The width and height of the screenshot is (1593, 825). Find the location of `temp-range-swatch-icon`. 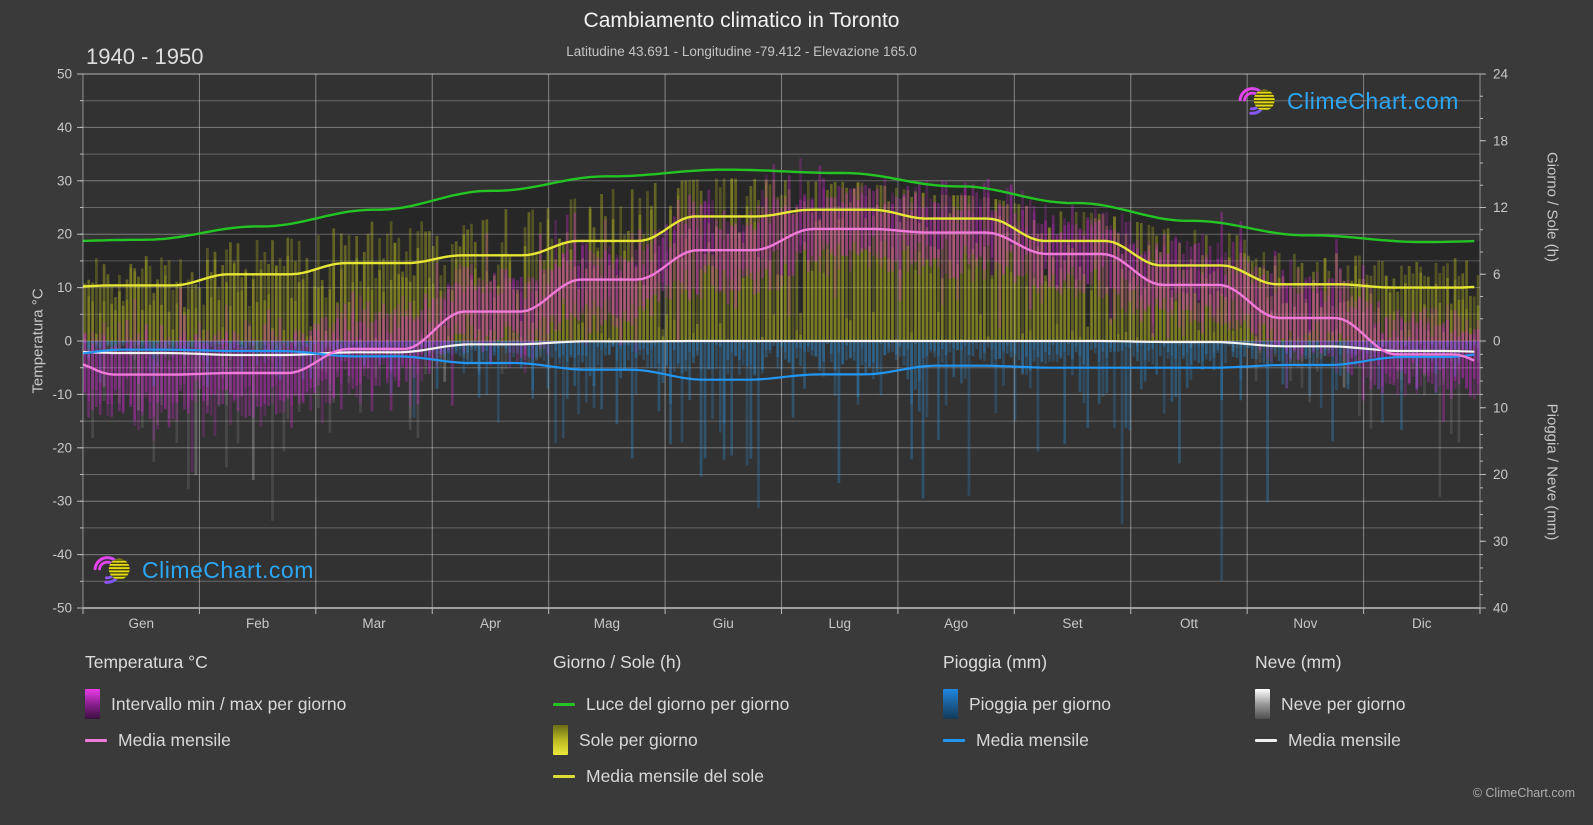

temp-range-swatch-icon is located at coordinates (92, 704).